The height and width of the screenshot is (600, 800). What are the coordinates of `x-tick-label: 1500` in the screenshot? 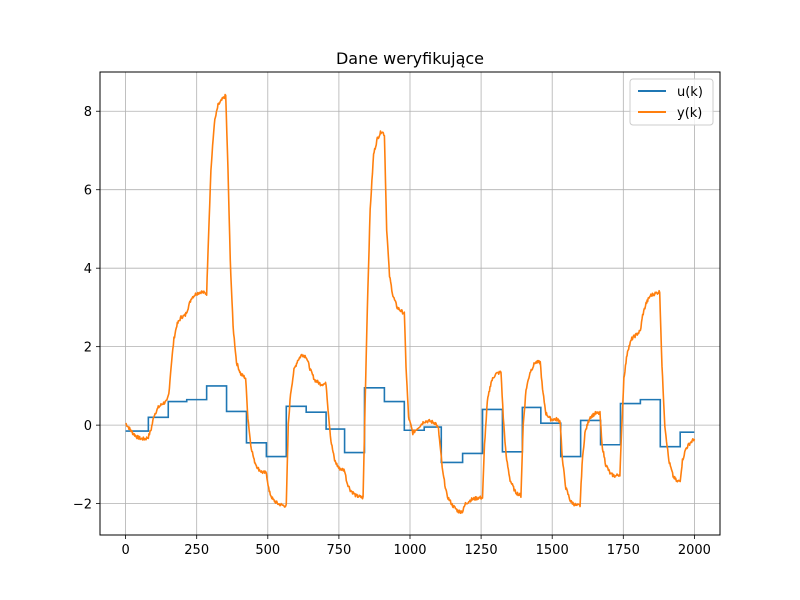 It's located at (552, 550).